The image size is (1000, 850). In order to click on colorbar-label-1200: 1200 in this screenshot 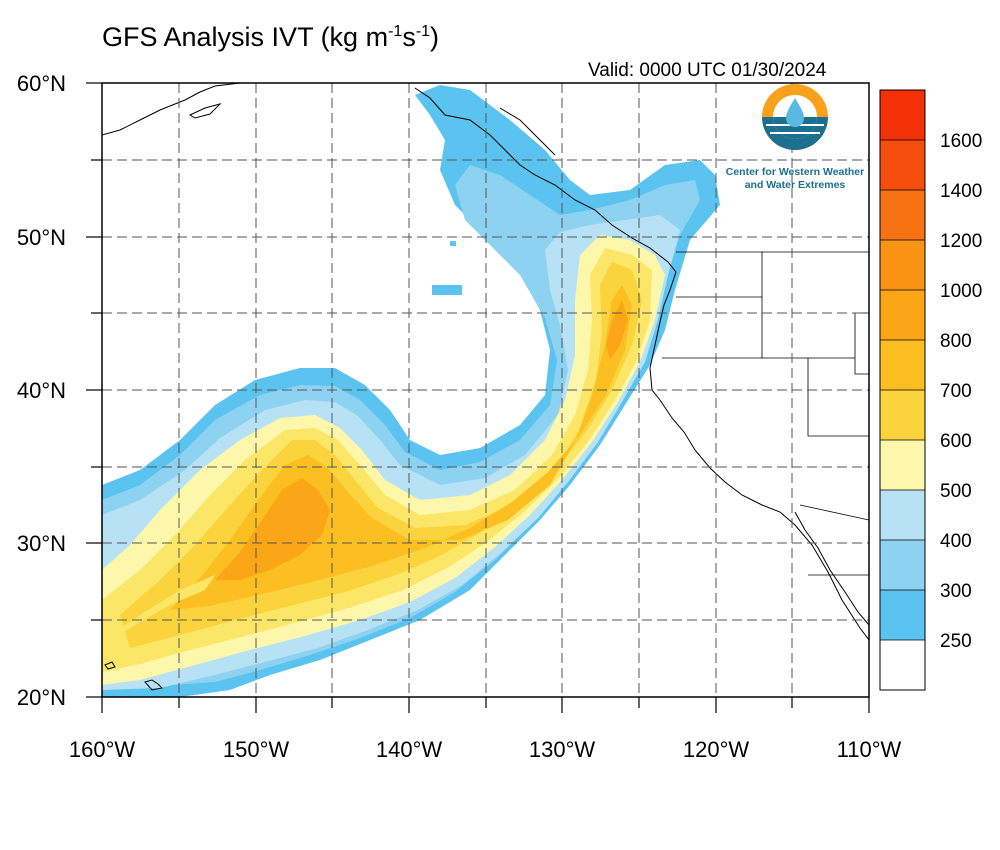, I will do `click(961, 241)`.